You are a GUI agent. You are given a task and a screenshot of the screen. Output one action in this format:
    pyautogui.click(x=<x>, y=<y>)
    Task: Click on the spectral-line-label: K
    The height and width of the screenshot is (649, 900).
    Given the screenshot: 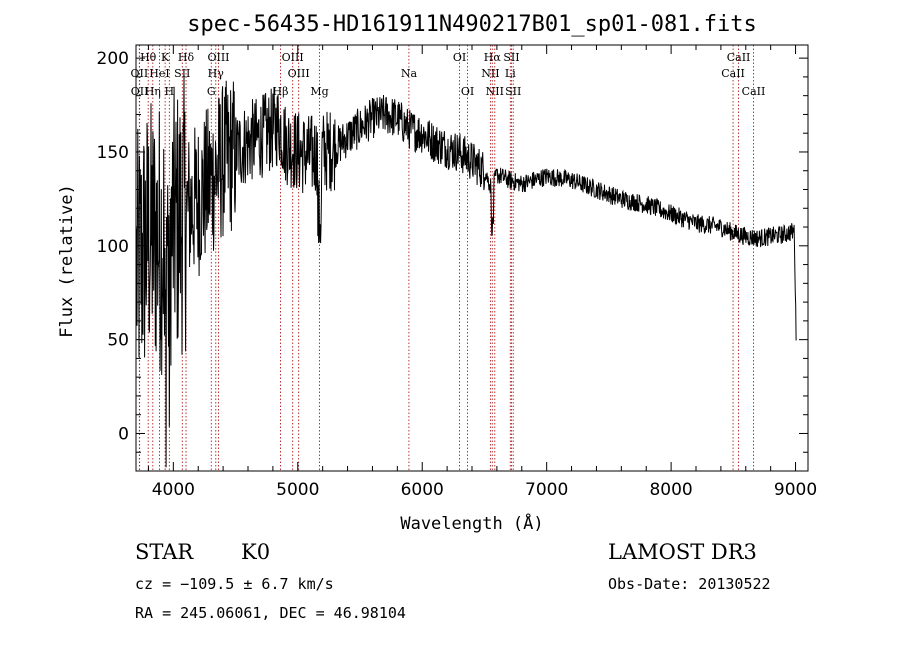 What is the action you would take?
    pyautogui.click(x=165, y=57)
    